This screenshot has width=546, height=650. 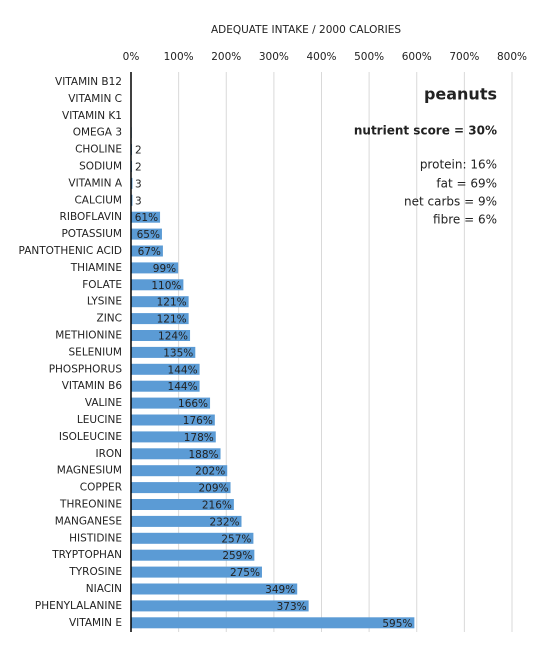 What do you see at coordinates (512, 57) in the screenshot?
I see `x-tick-label: 800%` at bounding box center [512, 57].